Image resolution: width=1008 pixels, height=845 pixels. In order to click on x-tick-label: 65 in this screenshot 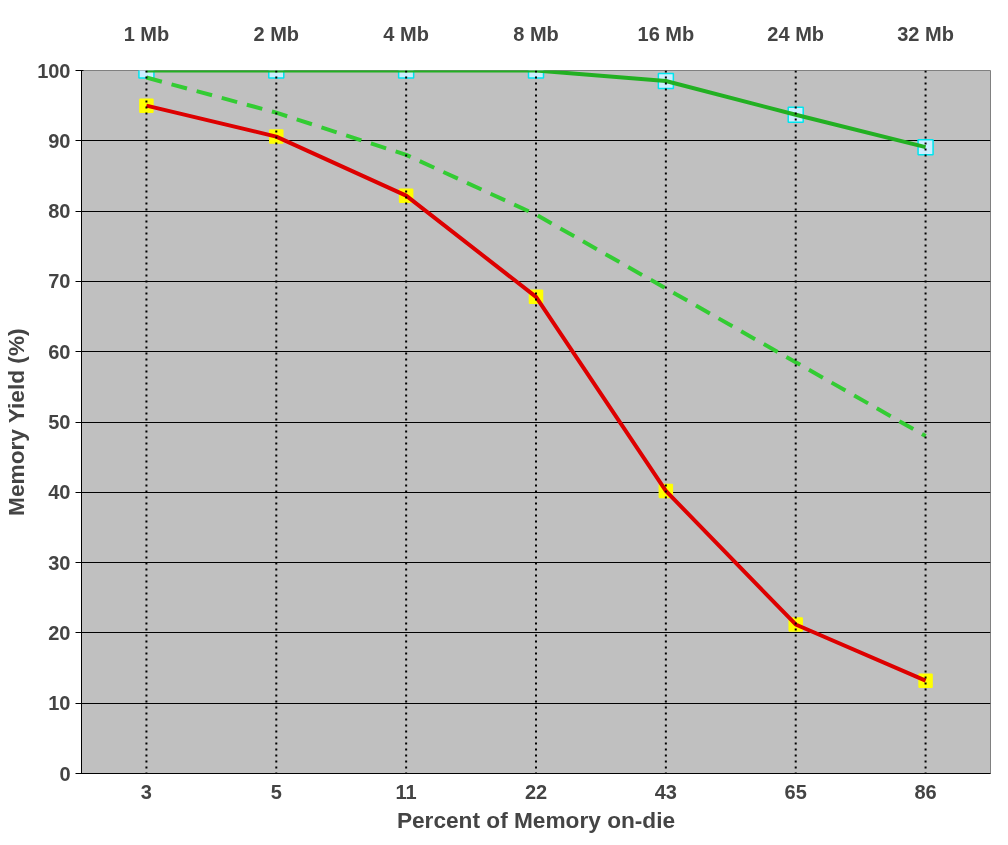, I will do `click(795, 791)`.